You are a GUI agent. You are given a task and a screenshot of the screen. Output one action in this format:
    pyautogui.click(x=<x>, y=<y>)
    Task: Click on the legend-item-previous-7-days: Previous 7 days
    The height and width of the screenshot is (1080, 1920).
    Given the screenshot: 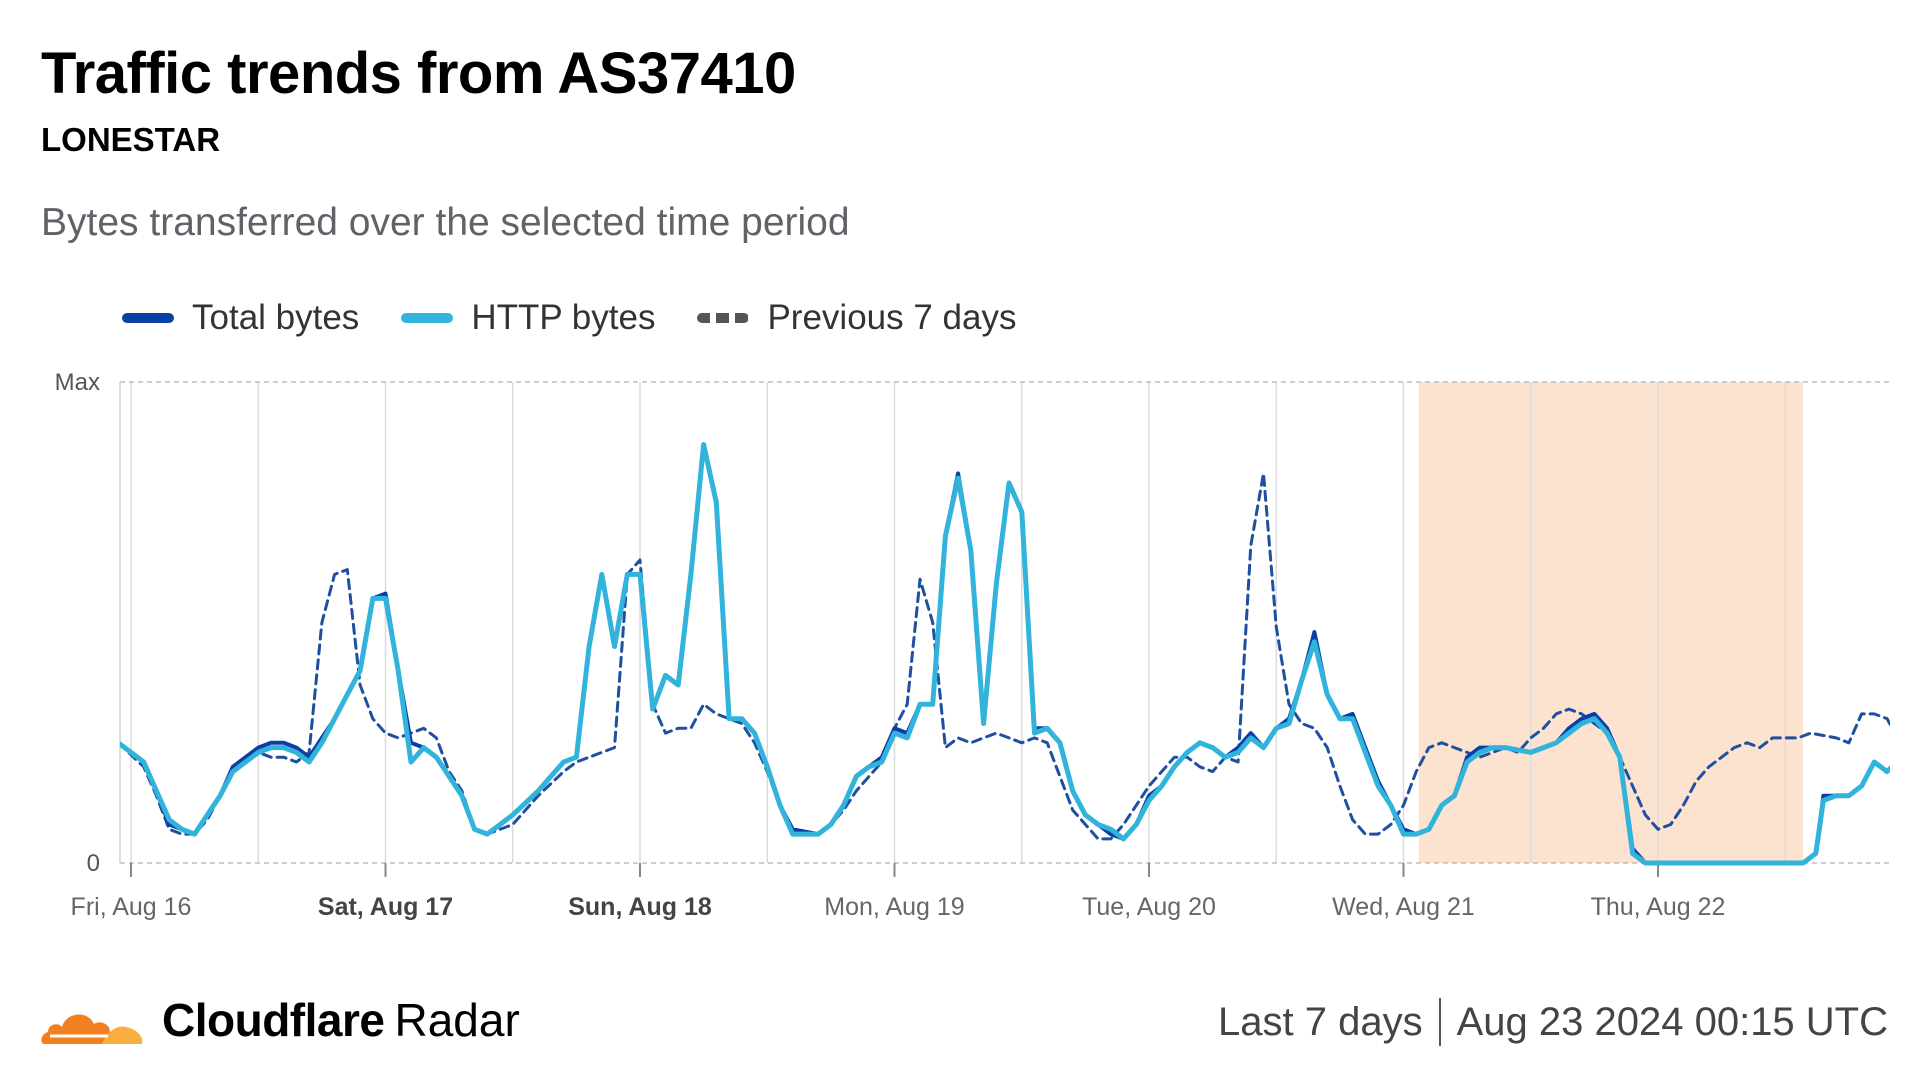 What is the action you would take?
    pyautogui.click(x=856, y=318)
    